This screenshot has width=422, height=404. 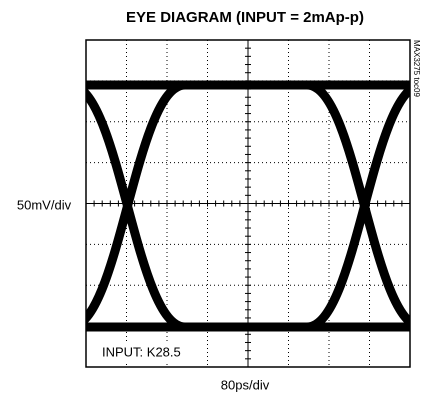 What do you see at coordinates (245, 384) in the screenshot?
I see `x-axis-label: 80ps/div` at bounding box center [245, 384].